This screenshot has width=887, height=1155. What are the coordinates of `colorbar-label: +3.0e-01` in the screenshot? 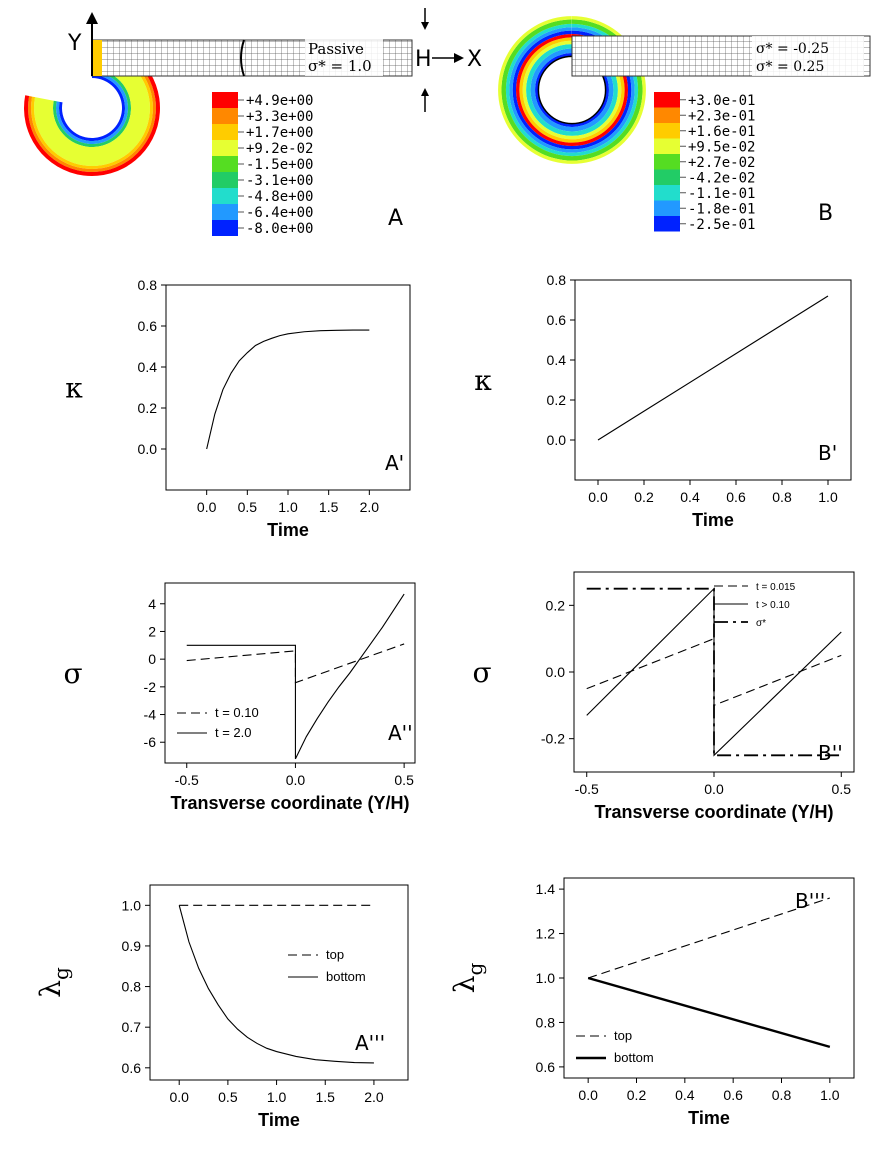 It's located at (721, 101).